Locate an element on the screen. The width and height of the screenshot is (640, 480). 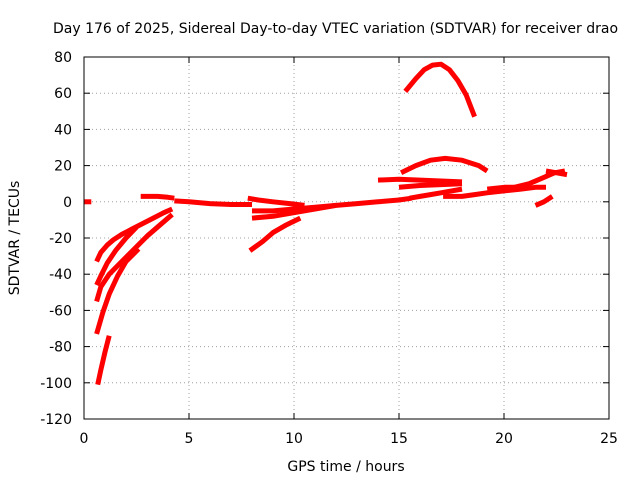
x-tick-label: 25 is located at coordinates (609, 439).